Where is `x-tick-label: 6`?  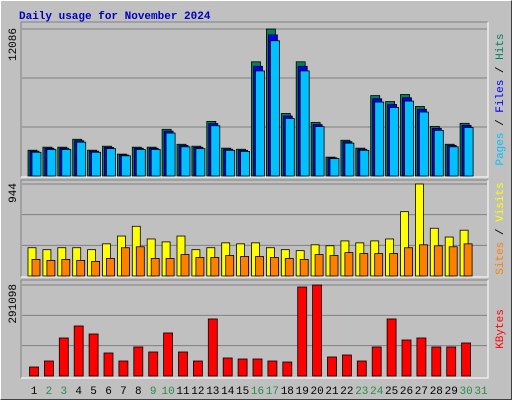
x-tick-label: 6 is located at coordinates (108, 392).